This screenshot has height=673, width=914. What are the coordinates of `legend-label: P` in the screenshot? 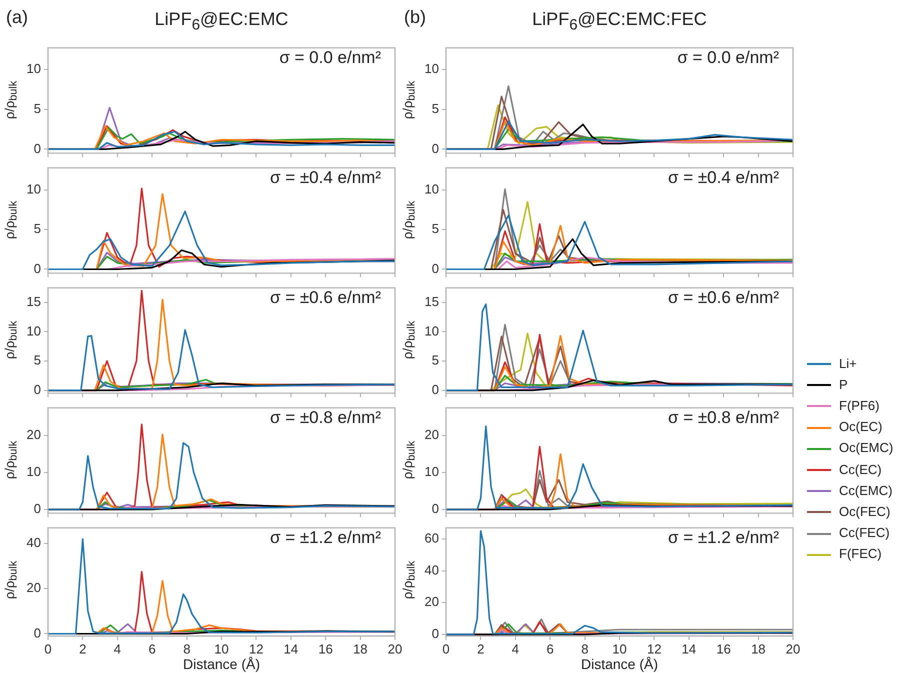 It's located at (843, 384).